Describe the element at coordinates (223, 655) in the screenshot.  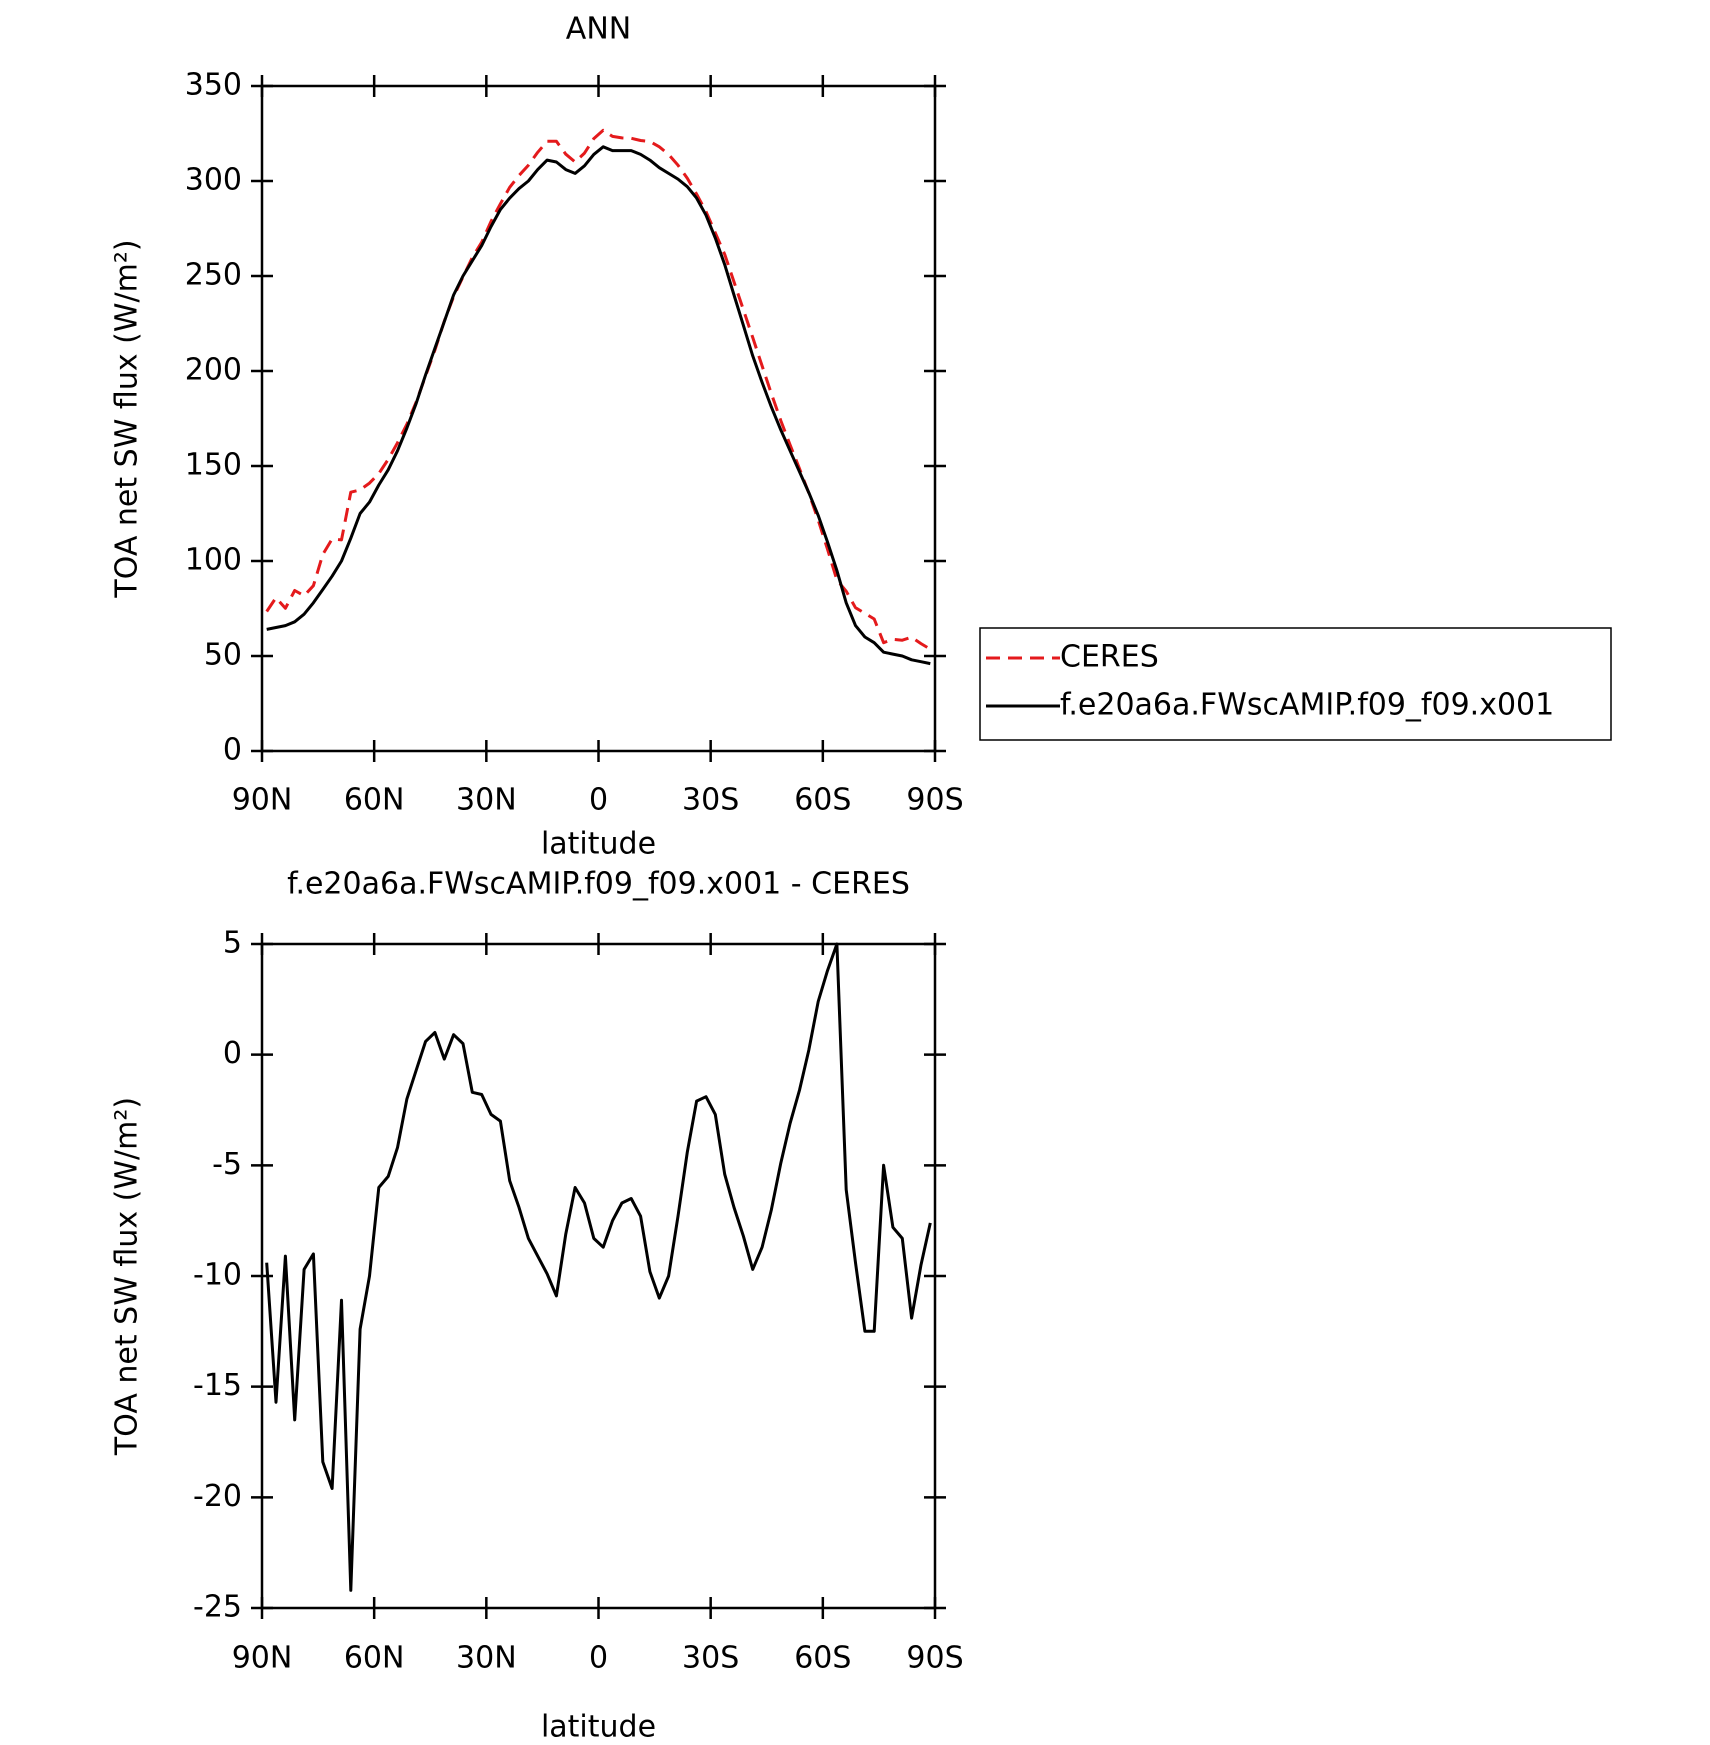
I see `y-tick-label: 50` at that location.